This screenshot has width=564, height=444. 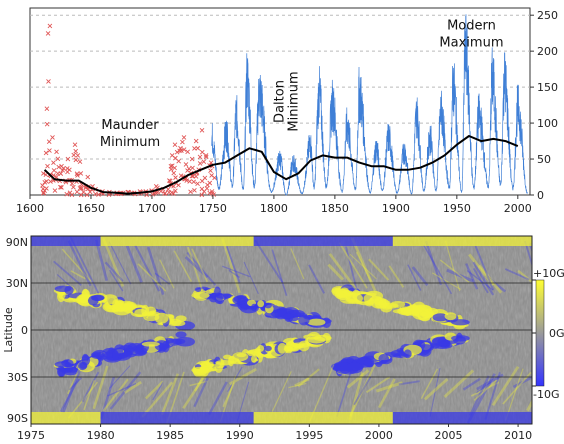 What do you see at coordinates (31, 435) in the screenshot?
I see `year-tick-label: 1975` at bounding box center [31, 435].